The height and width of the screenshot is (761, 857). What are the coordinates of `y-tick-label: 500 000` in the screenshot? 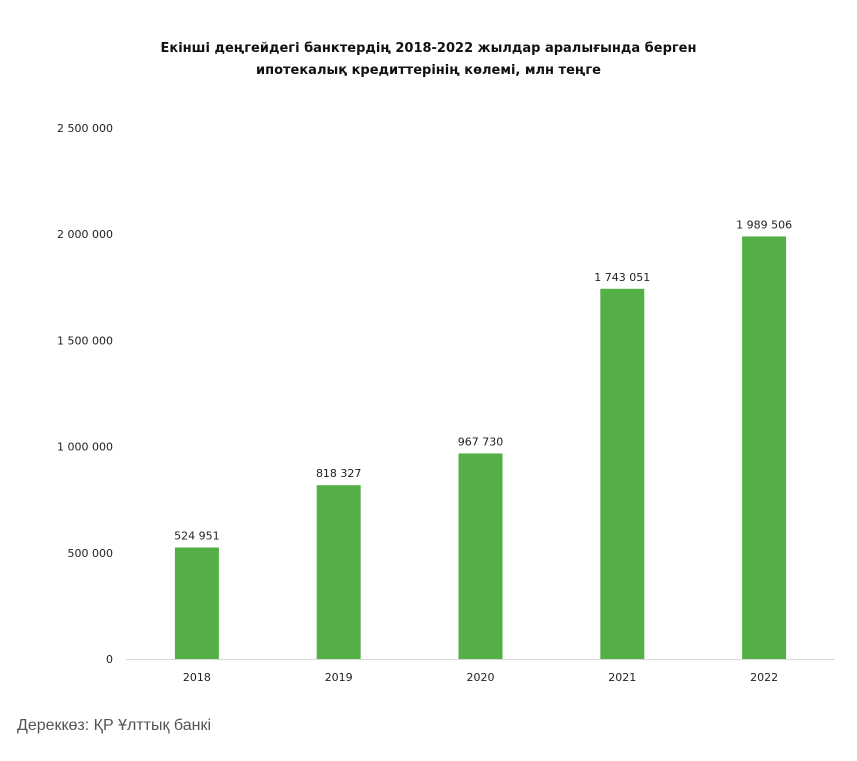 It's located at (91, 553).